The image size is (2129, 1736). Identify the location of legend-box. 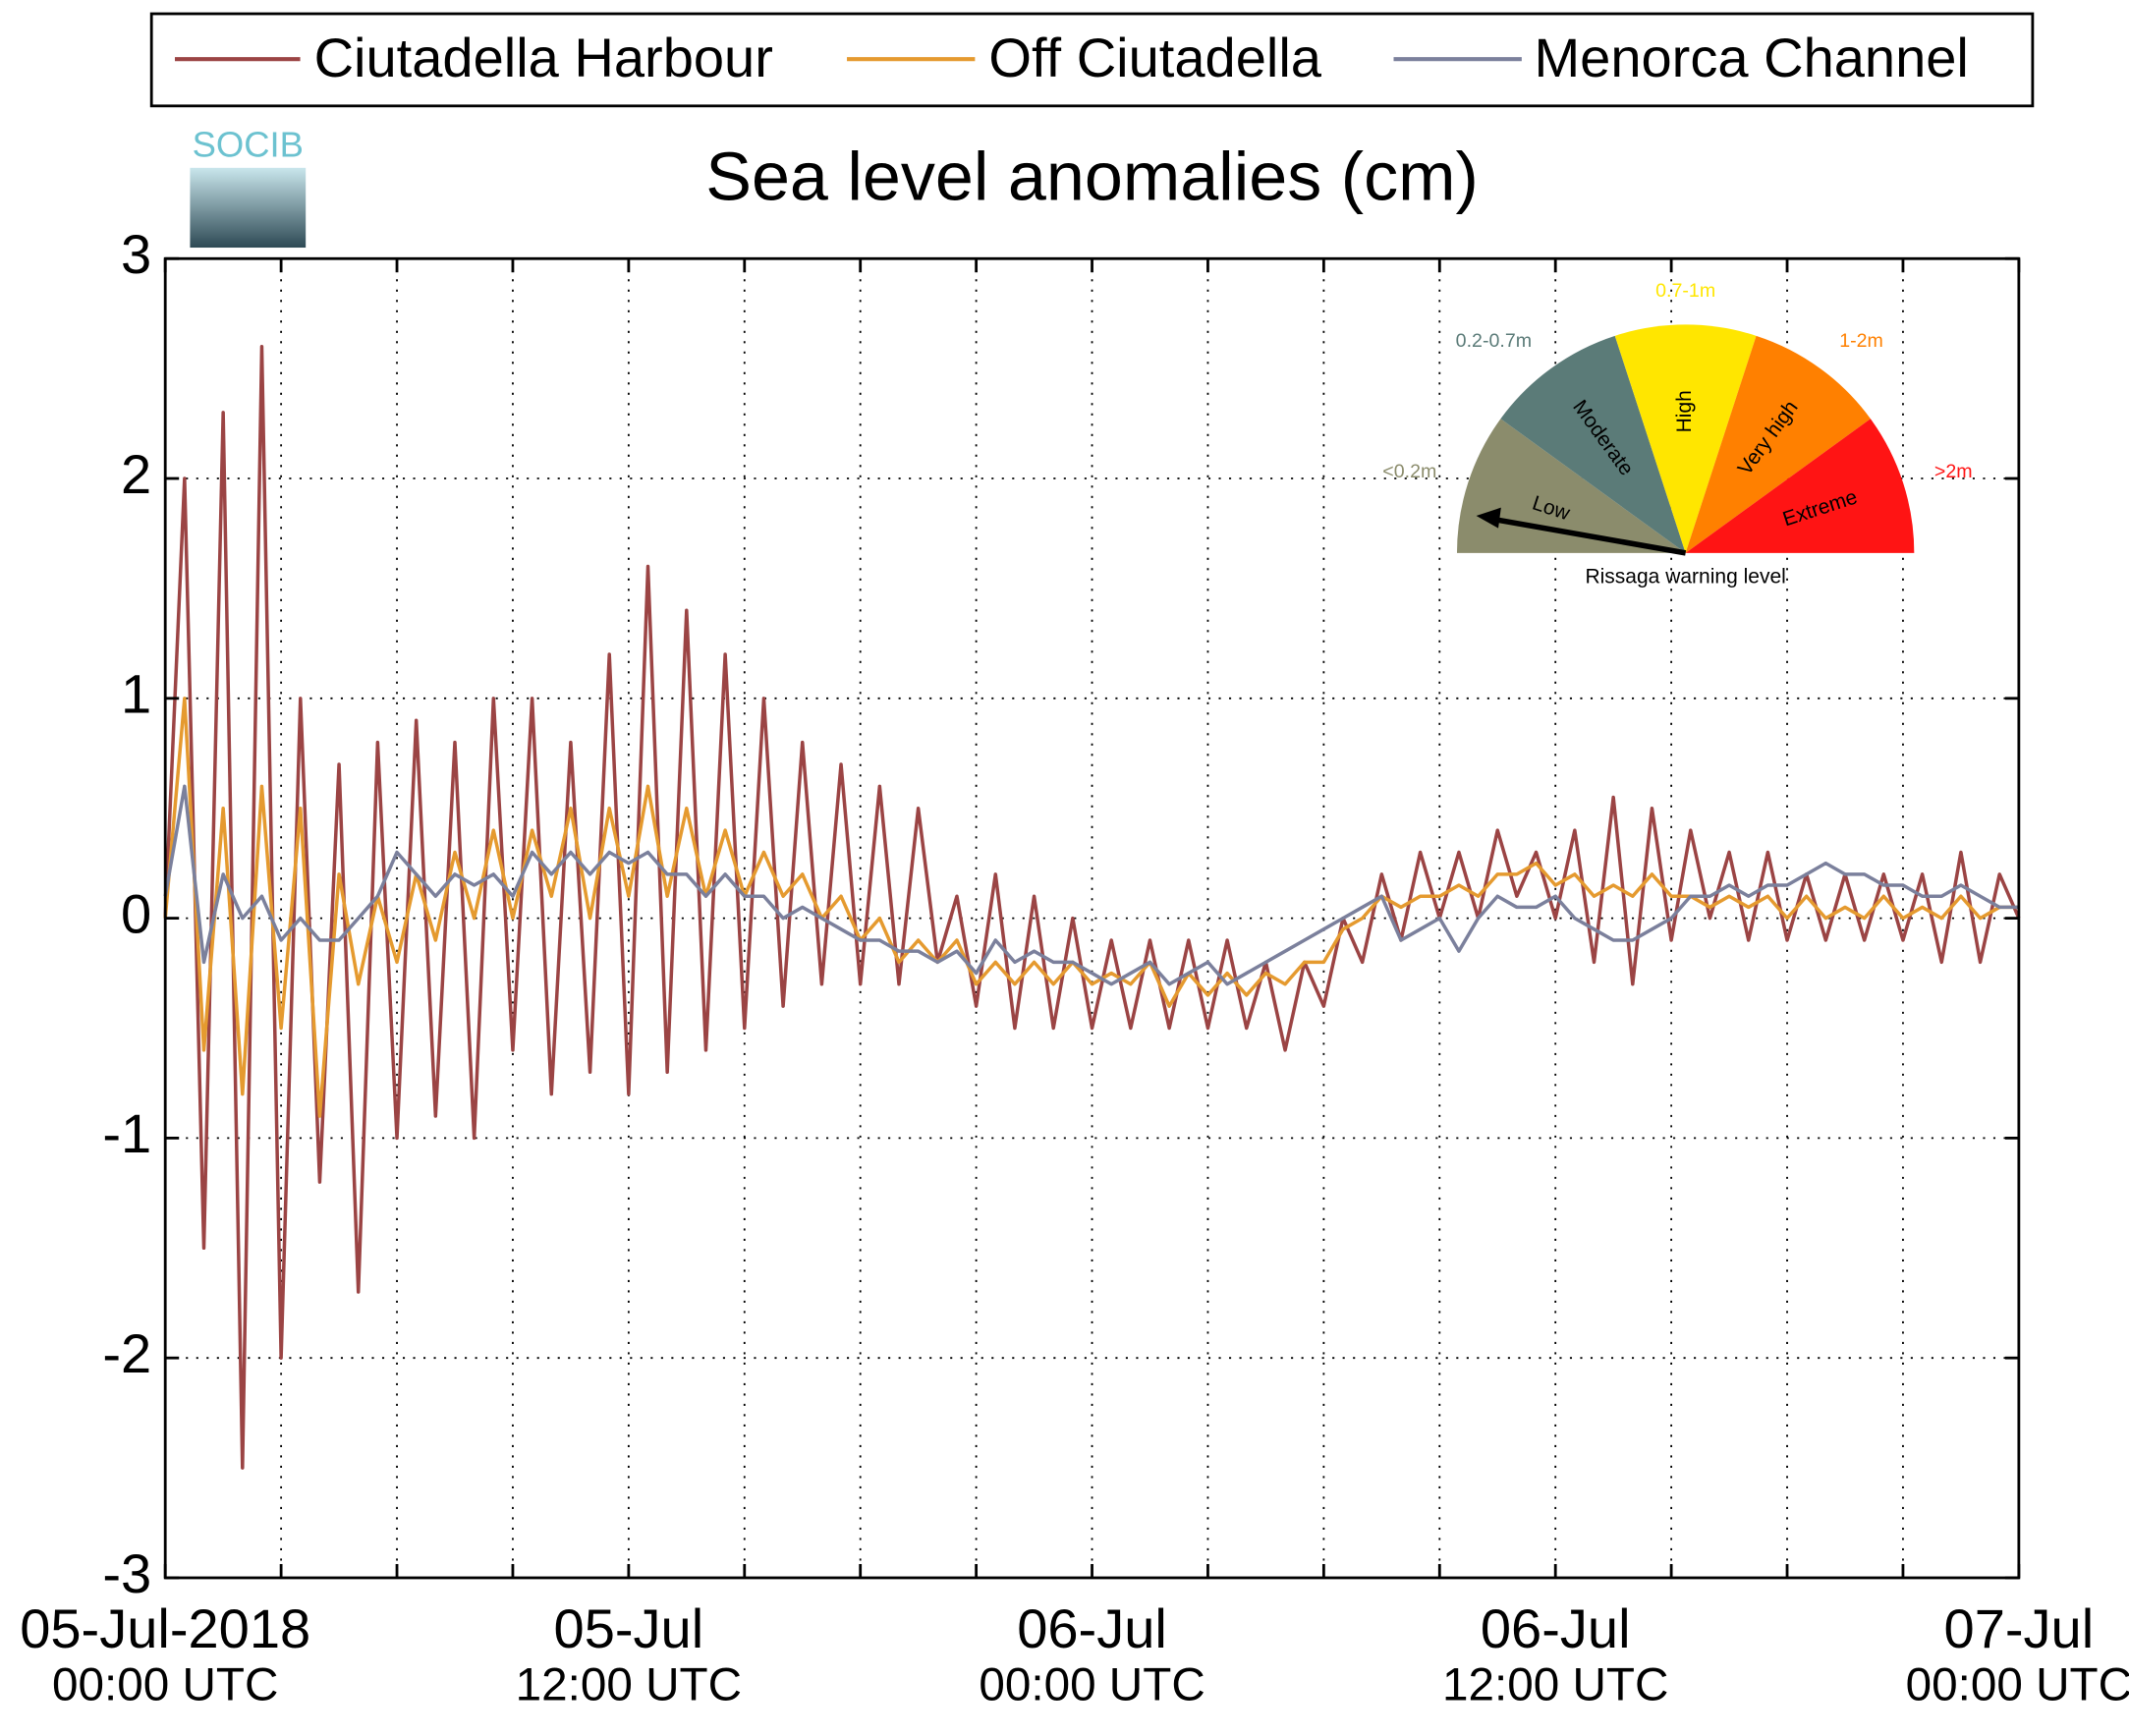
(1092, 60).